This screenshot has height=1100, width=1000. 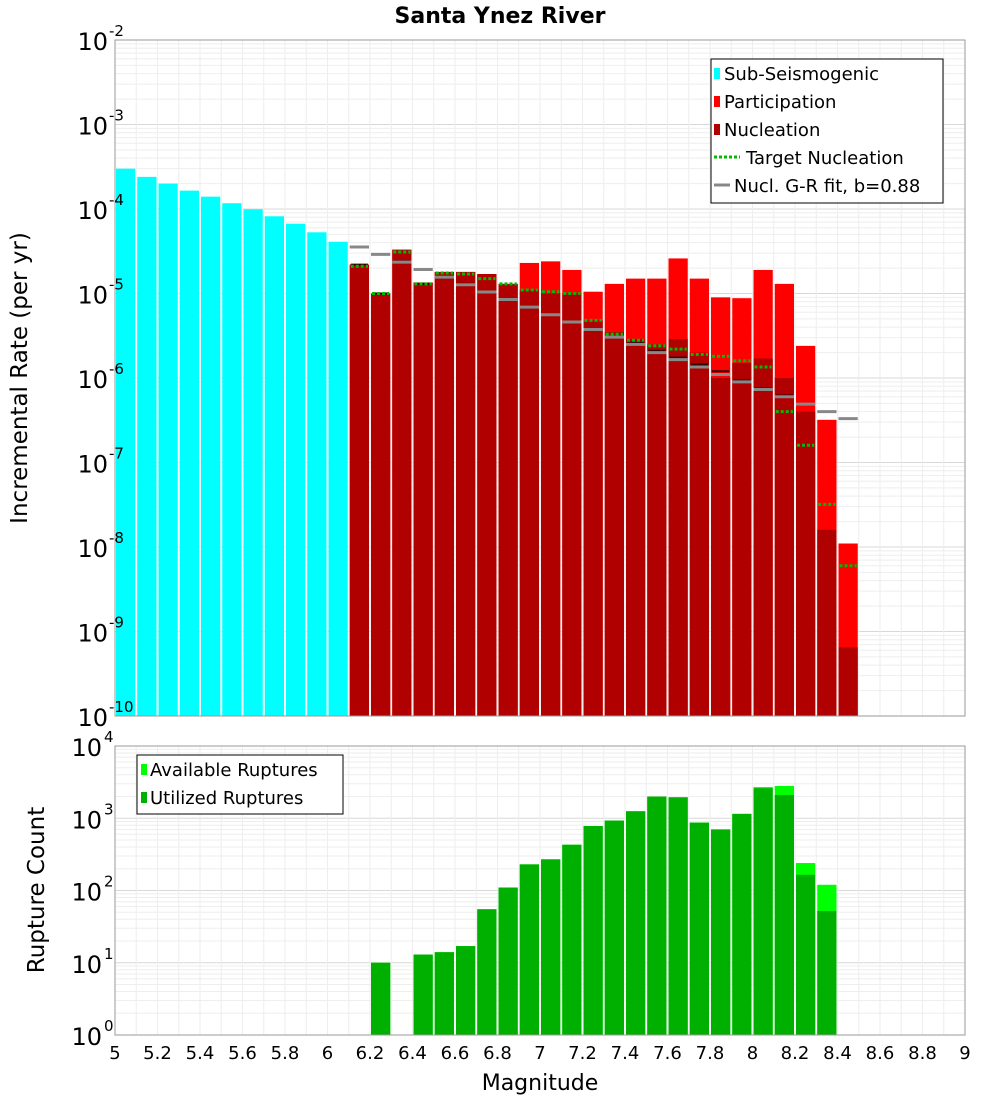 What do you see at coordinates (837, 1053) in the screenshot?
I see `x-tick-label: 8.4` at bounding box center [837, 1053].